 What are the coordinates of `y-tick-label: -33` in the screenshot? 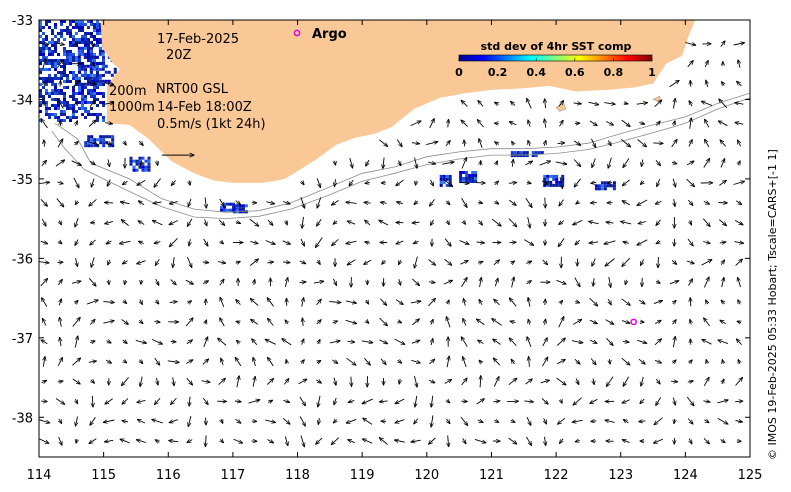 It's located at (22, 21).